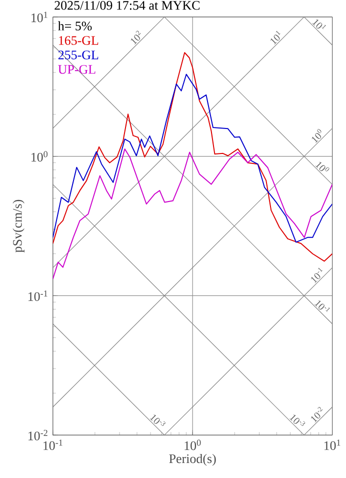  I want to click on y-axis-title: pSv(cm/s), so click(18, 226).